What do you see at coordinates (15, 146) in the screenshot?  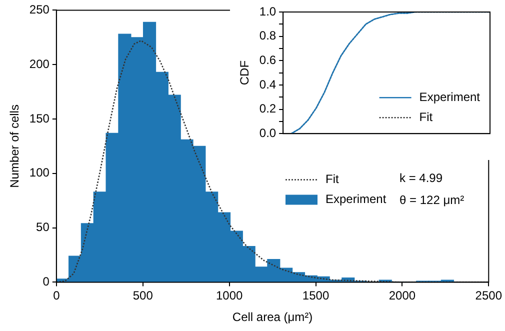 I see `y-axis-title: Number of cells` at bounding box center [15, 146].